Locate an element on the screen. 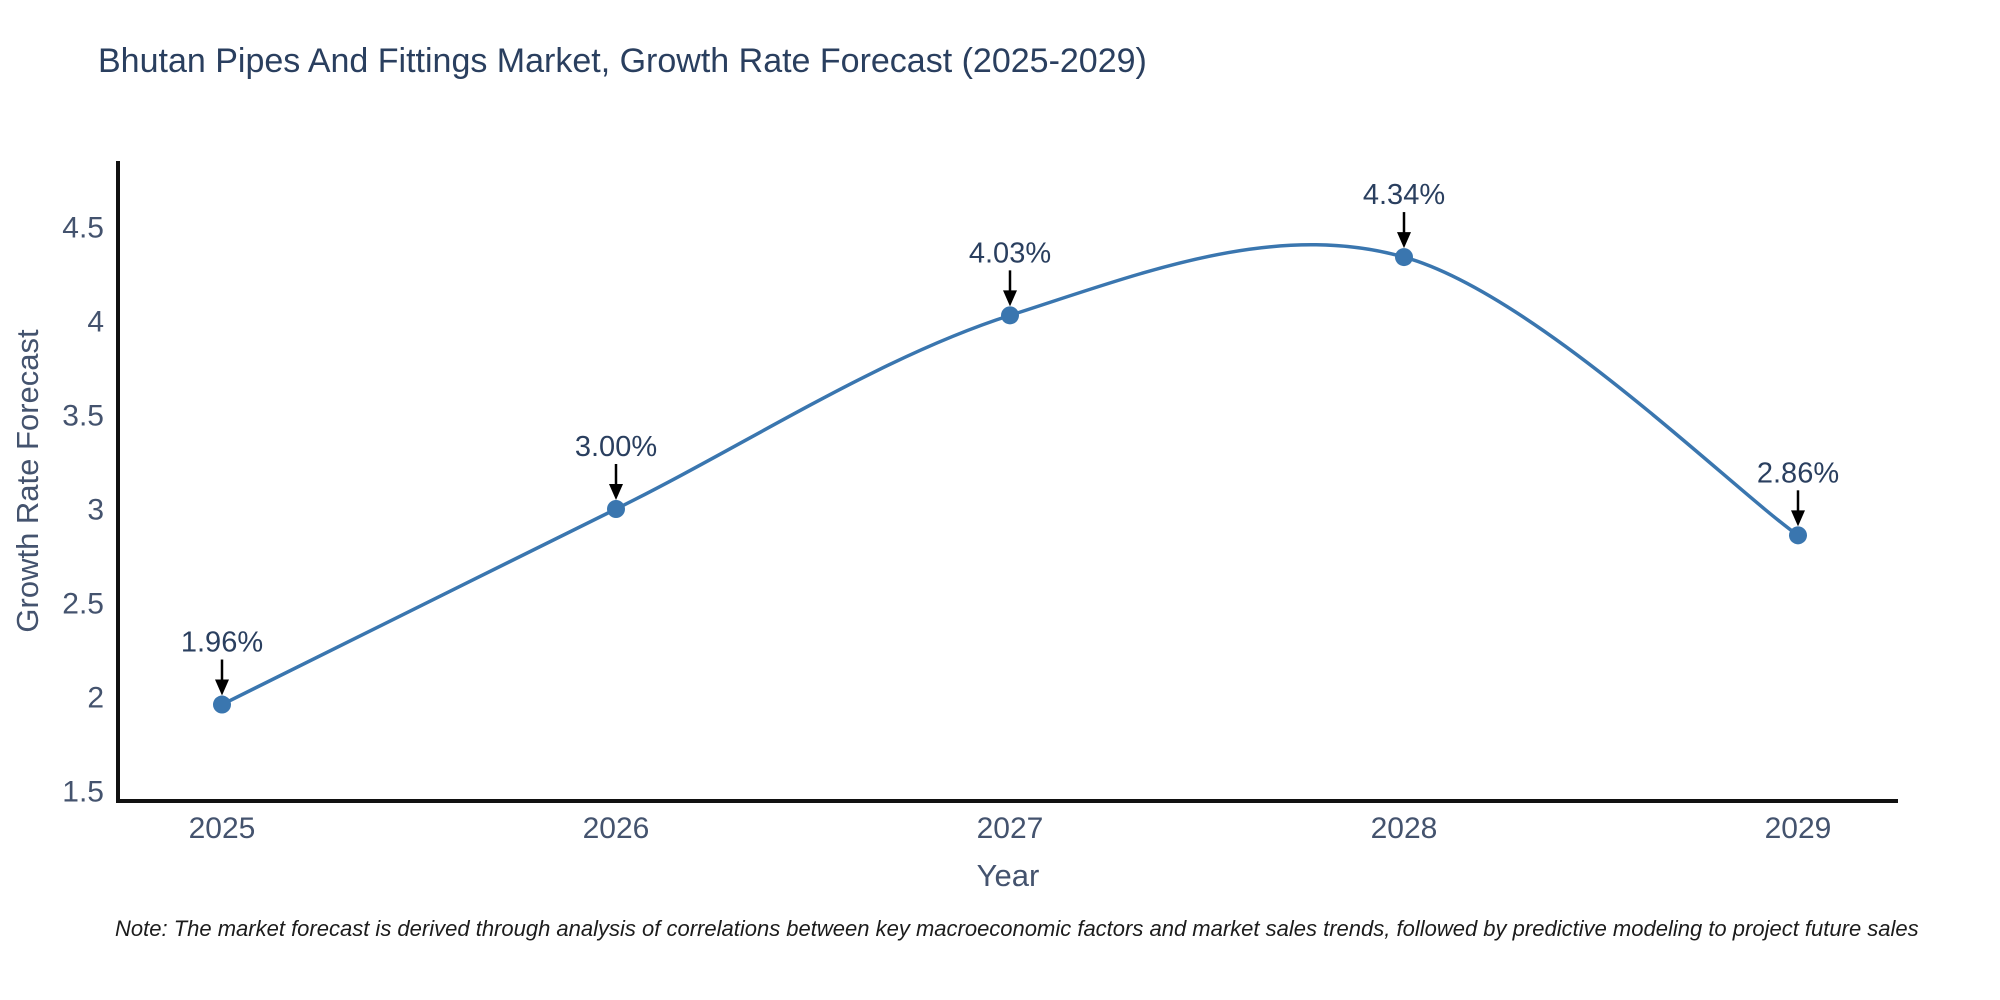 The width and height of the screenshot is (2000, 1000). x-tick-label: 2028 is located at coordinates (1404, 828).